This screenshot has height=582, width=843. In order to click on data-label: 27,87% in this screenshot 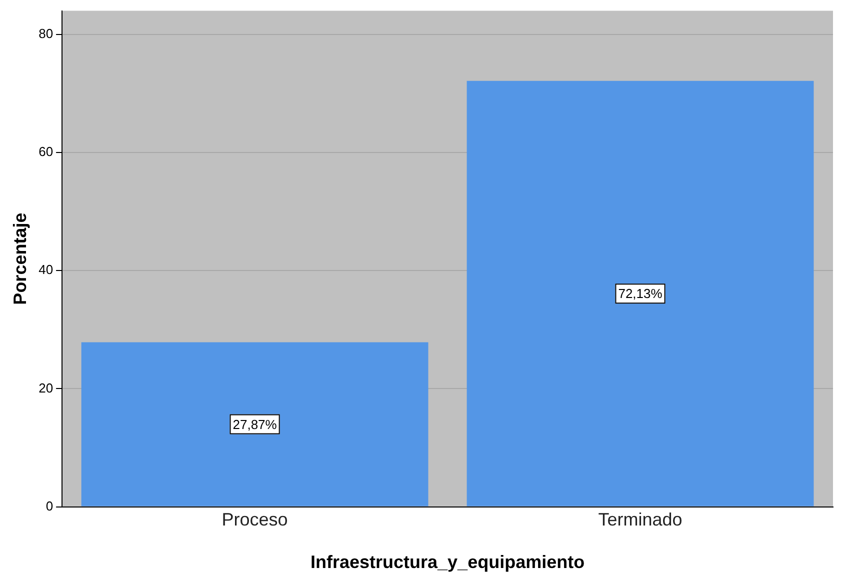, I will do `click(255, 424)`.